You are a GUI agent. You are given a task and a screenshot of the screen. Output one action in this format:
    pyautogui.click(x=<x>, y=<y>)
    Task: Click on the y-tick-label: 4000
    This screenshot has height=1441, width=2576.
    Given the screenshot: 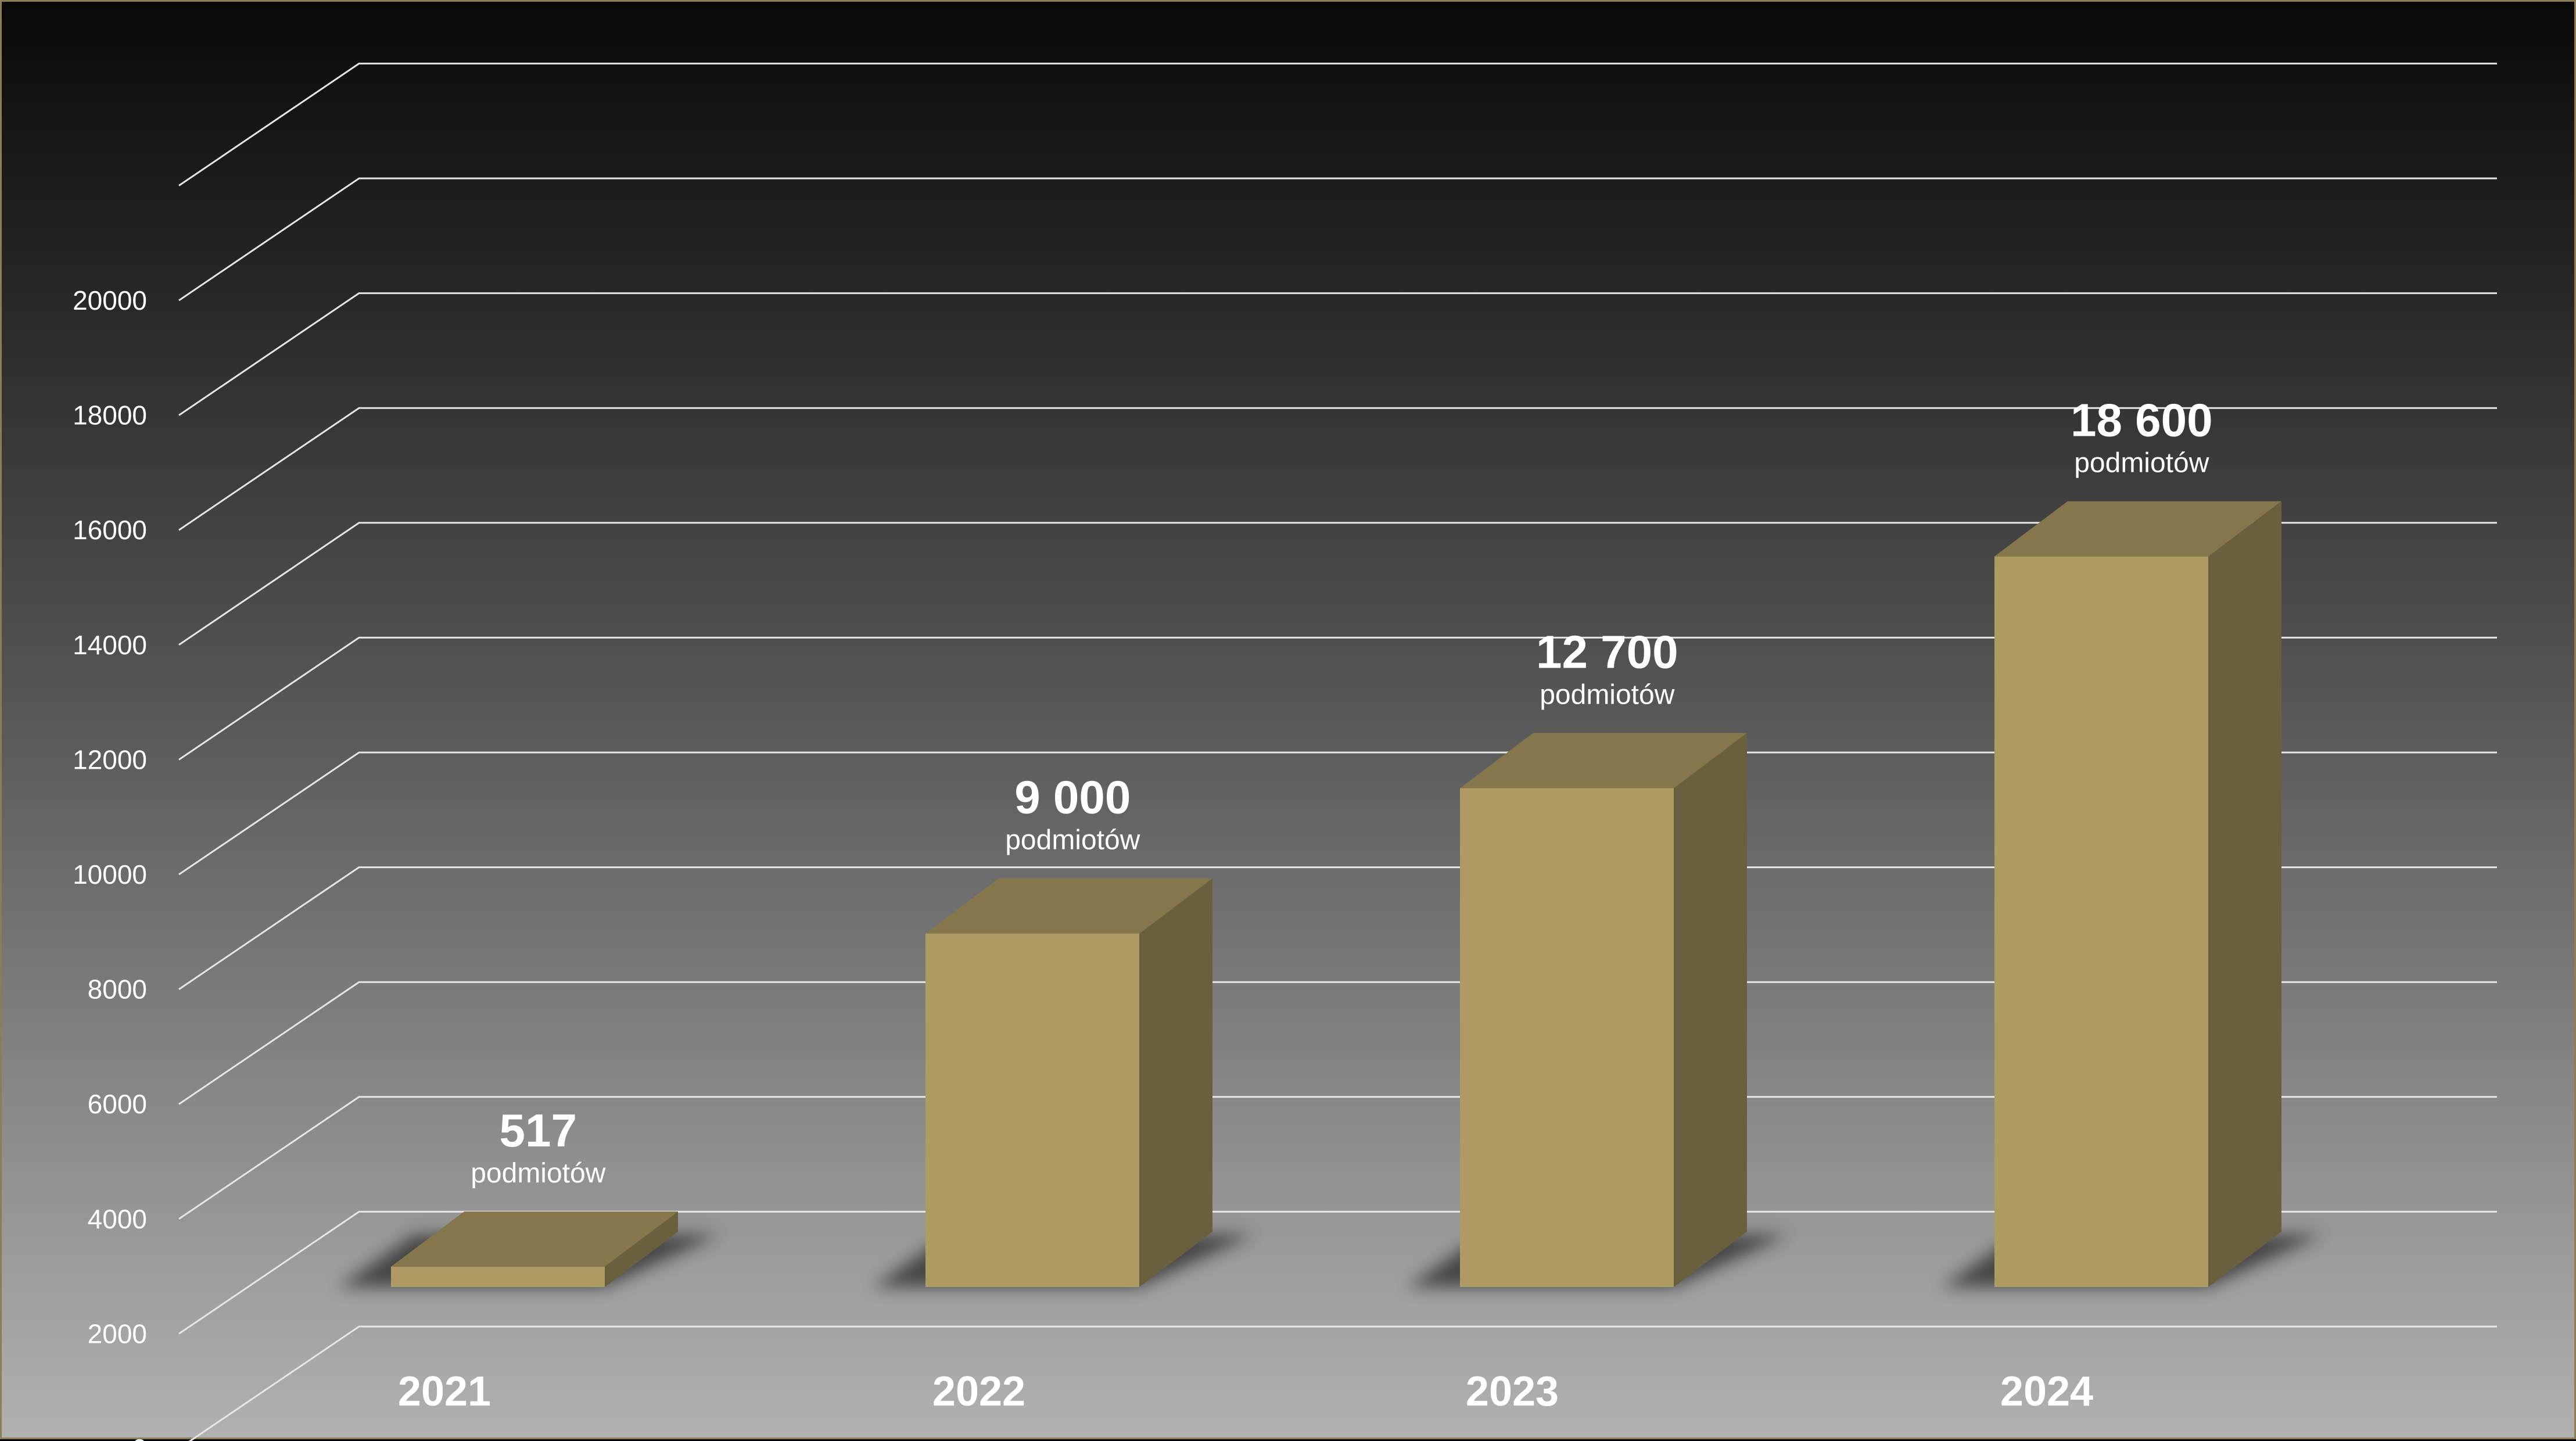 What is the action you would take?
    pyautogui.click(x=117, y=1219)
    